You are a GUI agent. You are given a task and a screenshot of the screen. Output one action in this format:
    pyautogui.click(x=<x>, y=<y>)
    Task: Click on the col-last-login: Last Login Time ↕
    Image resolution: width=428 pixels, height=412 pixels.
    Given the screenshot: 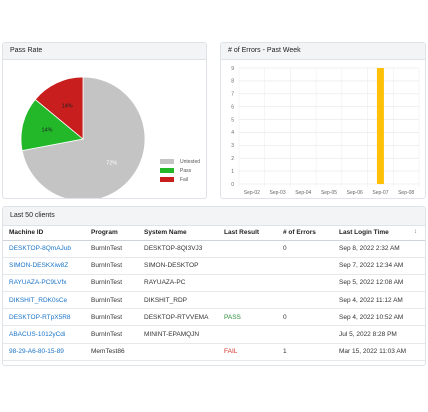 What is the action you would take?
    pyautogui.click(x=379, y=233)
    